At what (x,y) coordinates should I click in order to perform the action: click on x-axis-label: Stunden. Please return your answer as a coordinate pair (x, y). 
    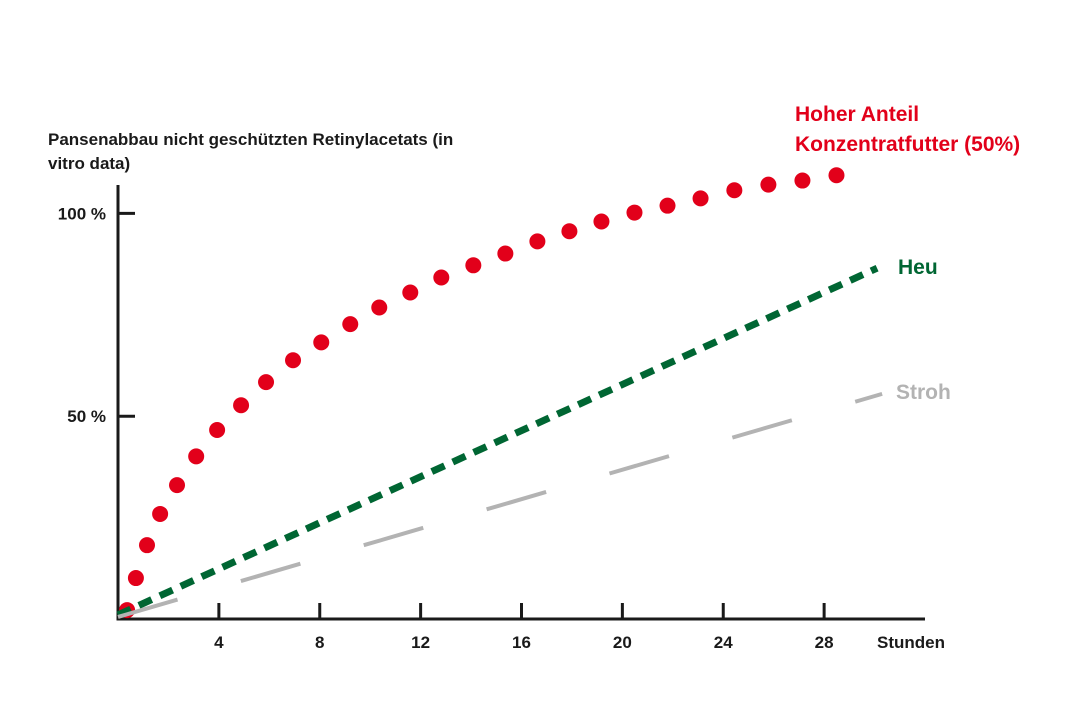
    Looking at the image, I should click on (911, 642).